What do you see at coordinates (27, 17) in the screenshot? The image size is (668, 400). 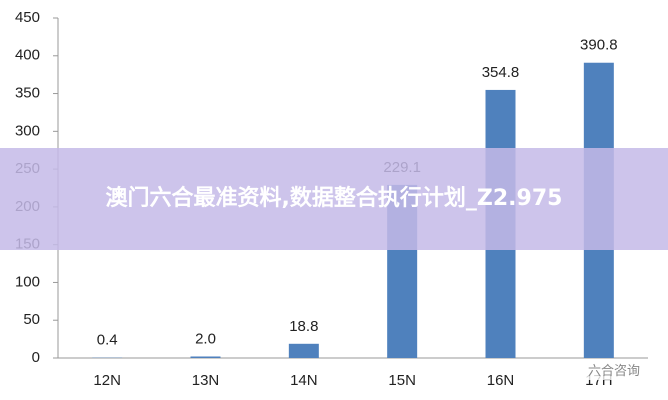 I see `y-tick-label: 450` at bounding box center [27, 17].